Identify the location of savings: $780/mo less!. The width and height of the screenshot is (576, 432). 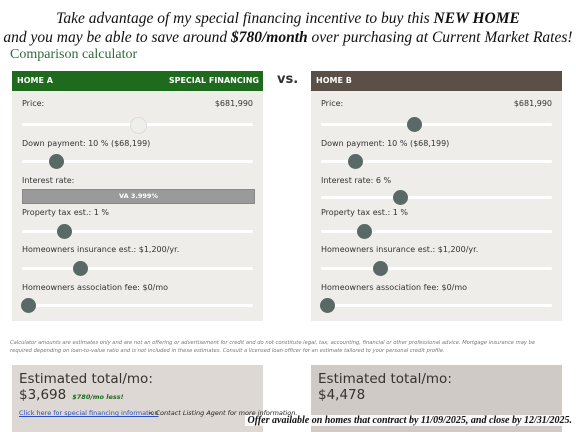
(98, 397).